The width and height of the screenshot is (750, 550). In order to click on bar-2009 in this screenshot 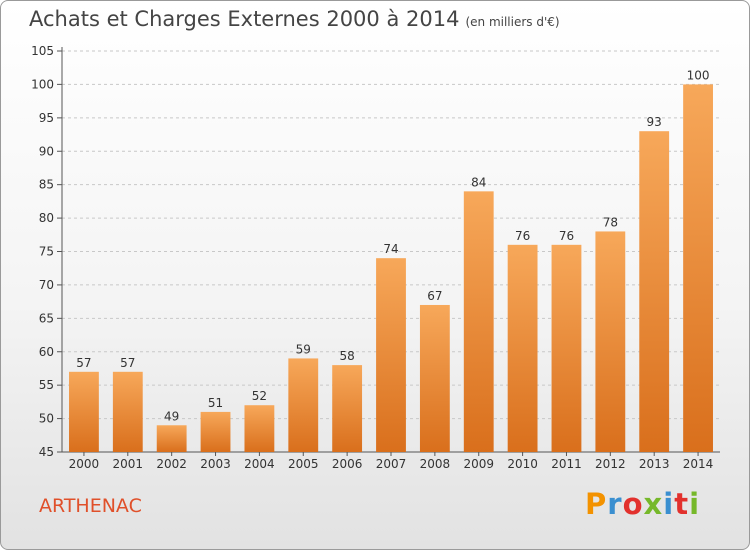, I will do `click(478, 321)`.